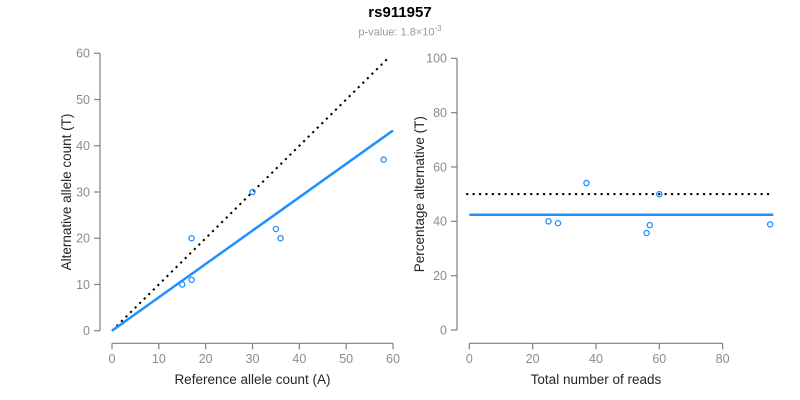  What do you see at coordinates (723, 359) in the screenshot?
I see `x-tick-label: 80` at bounding box center [723, 359].